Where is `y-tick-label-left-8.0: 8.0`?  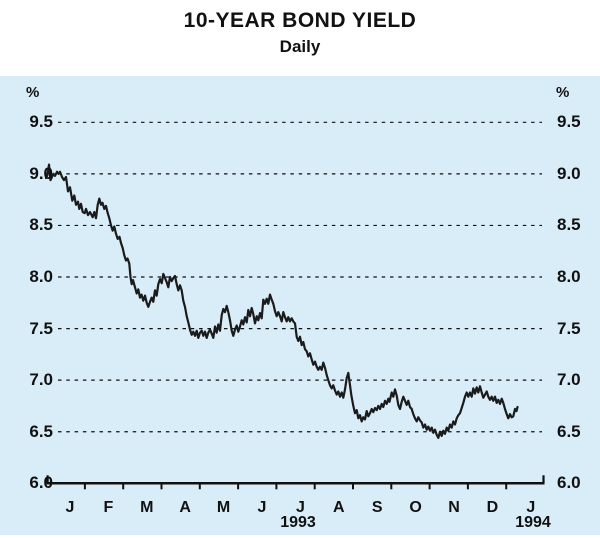 y-tick-label-left-8.0: 8.0 is located at coordinates (41, 277).